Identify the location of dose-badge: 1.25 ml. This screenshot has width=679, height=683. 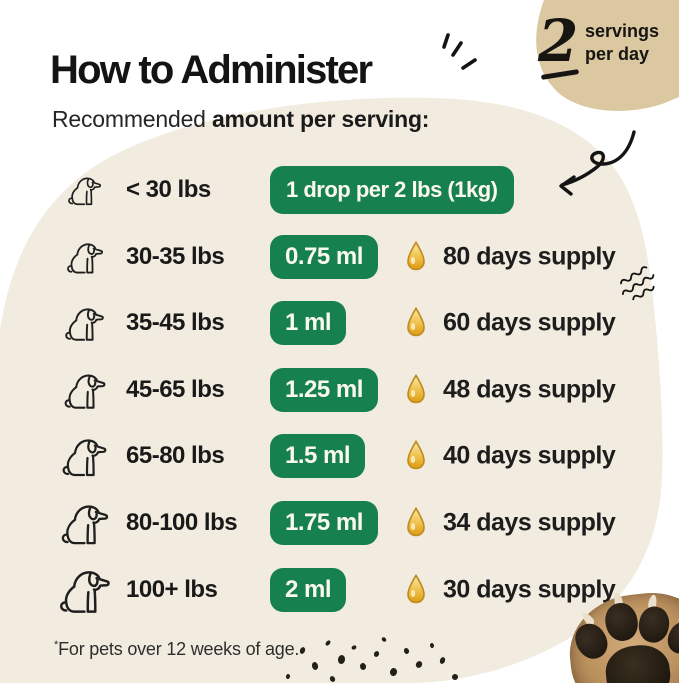
(324, 389).